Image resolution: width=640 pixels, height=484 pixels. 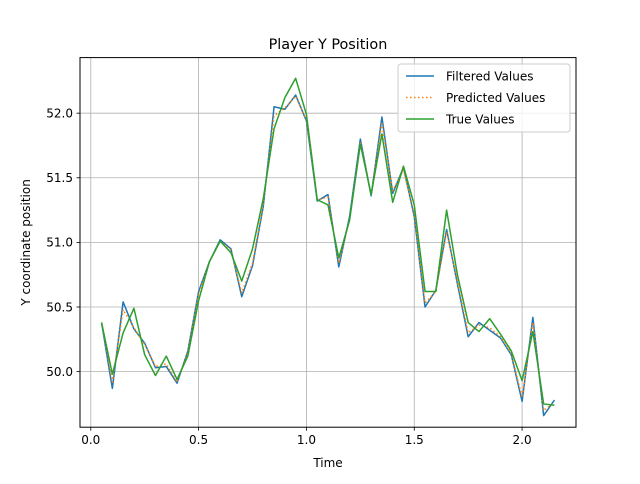 I want to click on y-axis-label: Y coordinate position, so click(x=26, y=243).